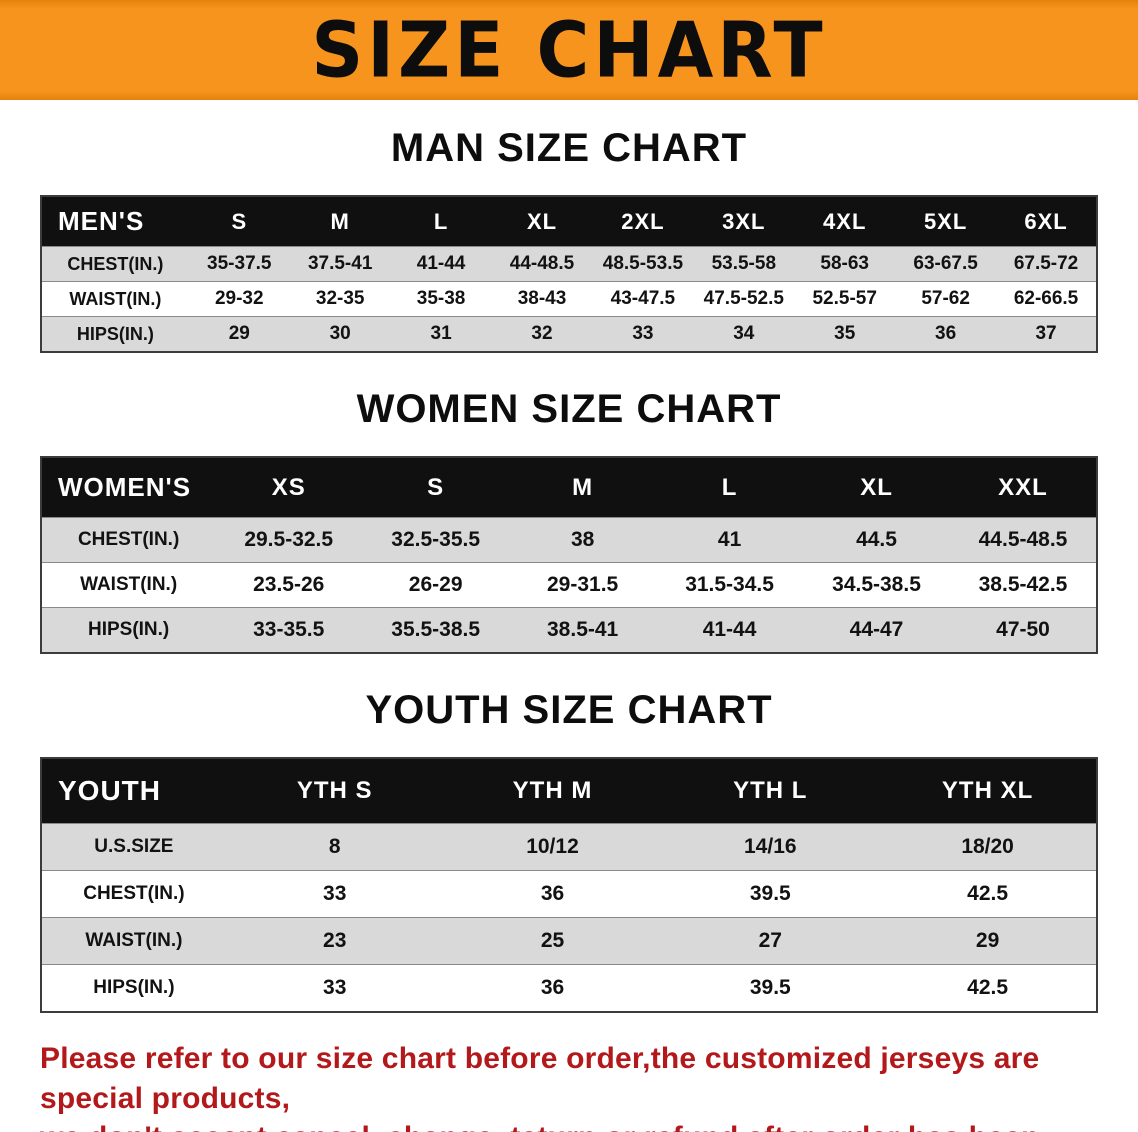 This screenshot has height=1132, width=1138. What do you see at coordinates (583, 585) in the screenshot?
I see `value-cell: 29-31.5` at bounding box center [583, 585].